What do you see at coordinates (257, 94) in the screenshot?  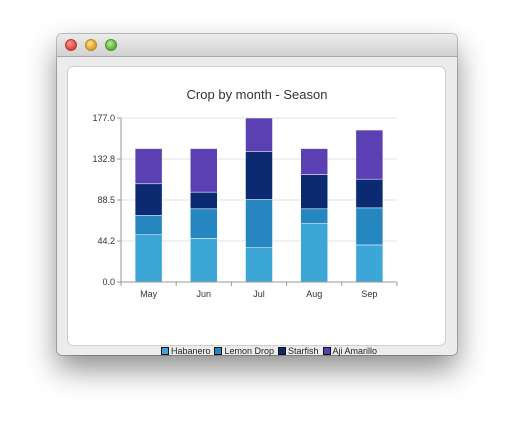 I see `chart-title: Crop by month - Season` at bounding box center [257, 94].